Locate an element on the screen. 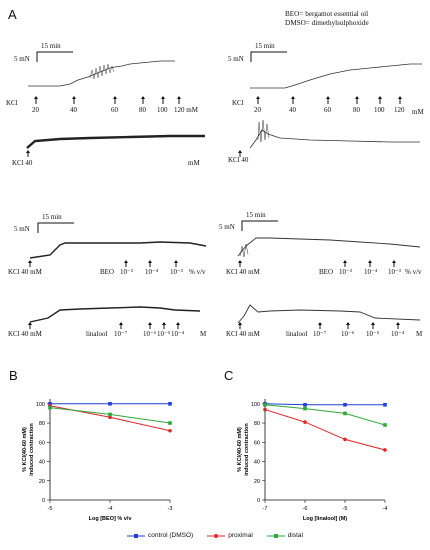 The image size is (430, 550). panel-label-c: C is located at coordinates (229, 375).